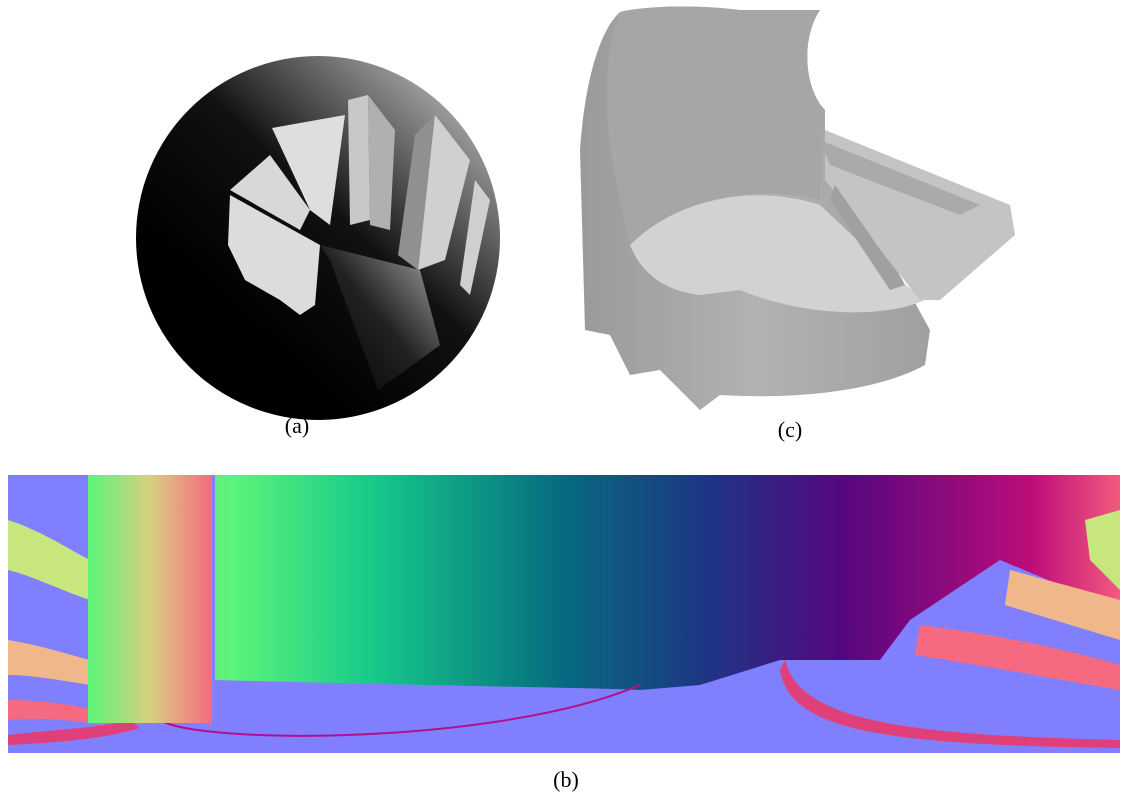 The height and width of the screenshot is (798, 1125). Describe the element at coordinates (566, 779) in the screenshot. I see `caption: (b)` at that location.